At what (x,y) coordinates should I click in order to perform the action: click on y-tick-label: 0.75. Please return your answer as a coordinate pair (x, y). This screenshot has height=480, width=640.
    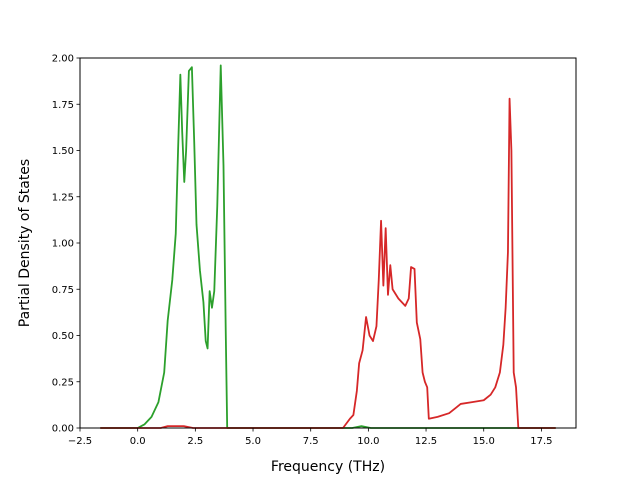
    Looking at the image, I should click on (63, 290).